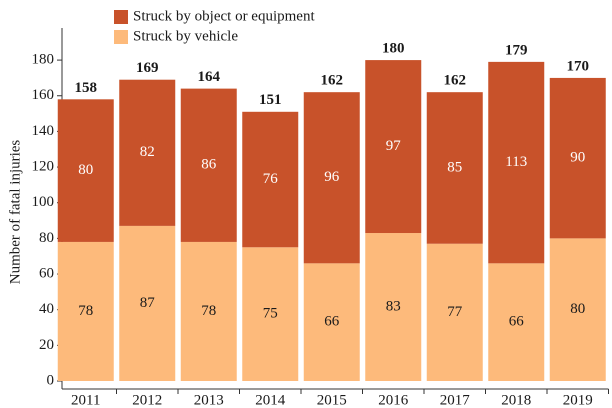 The image size is (612, 408). What do you see at coordinates (43, 202) in the screenshot?
I see `y-tick-label: 100` at bounding box center [43, 202].